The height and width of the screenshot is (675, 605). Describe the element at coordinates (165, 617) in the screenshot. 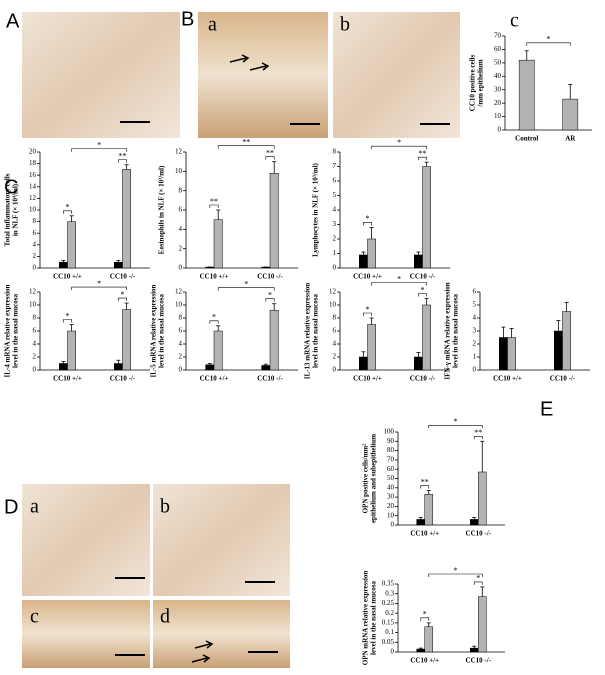

I see `panel-label: d` at that location.